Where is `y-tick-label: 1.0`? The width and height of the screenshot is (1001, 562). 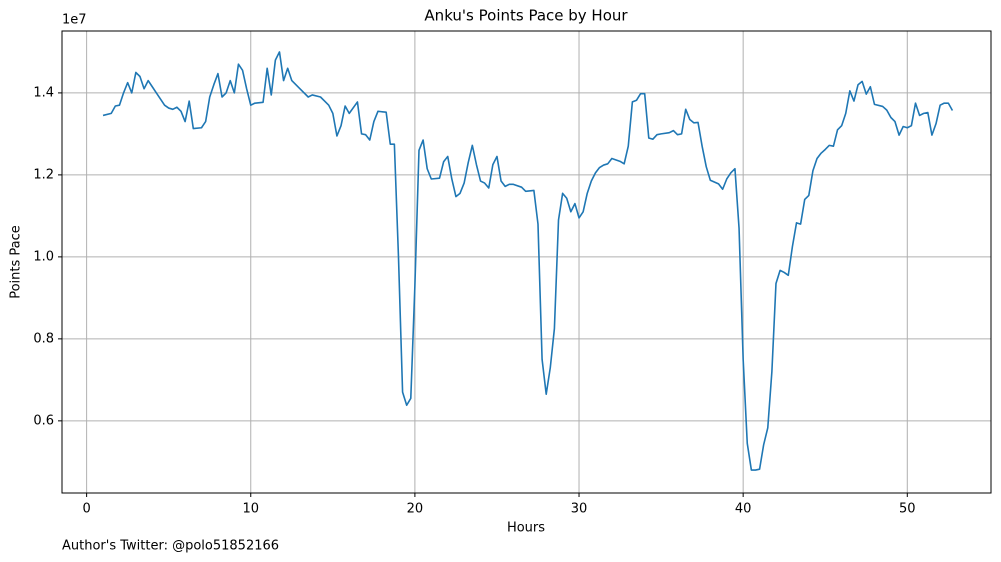
y-tick-label: 1.0 is located at coordinates (43, 256).